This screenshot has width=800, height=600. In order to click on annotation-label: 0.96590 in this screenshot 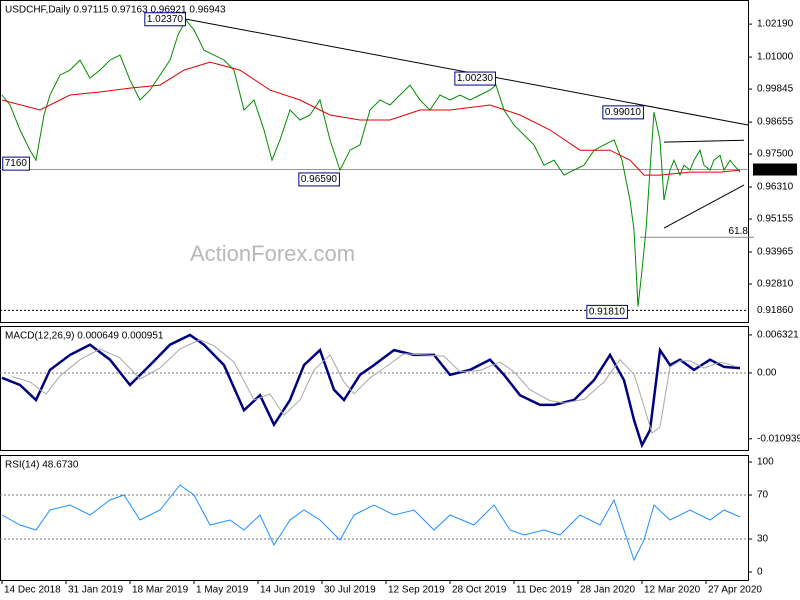, I will do `click(319, 179)`.